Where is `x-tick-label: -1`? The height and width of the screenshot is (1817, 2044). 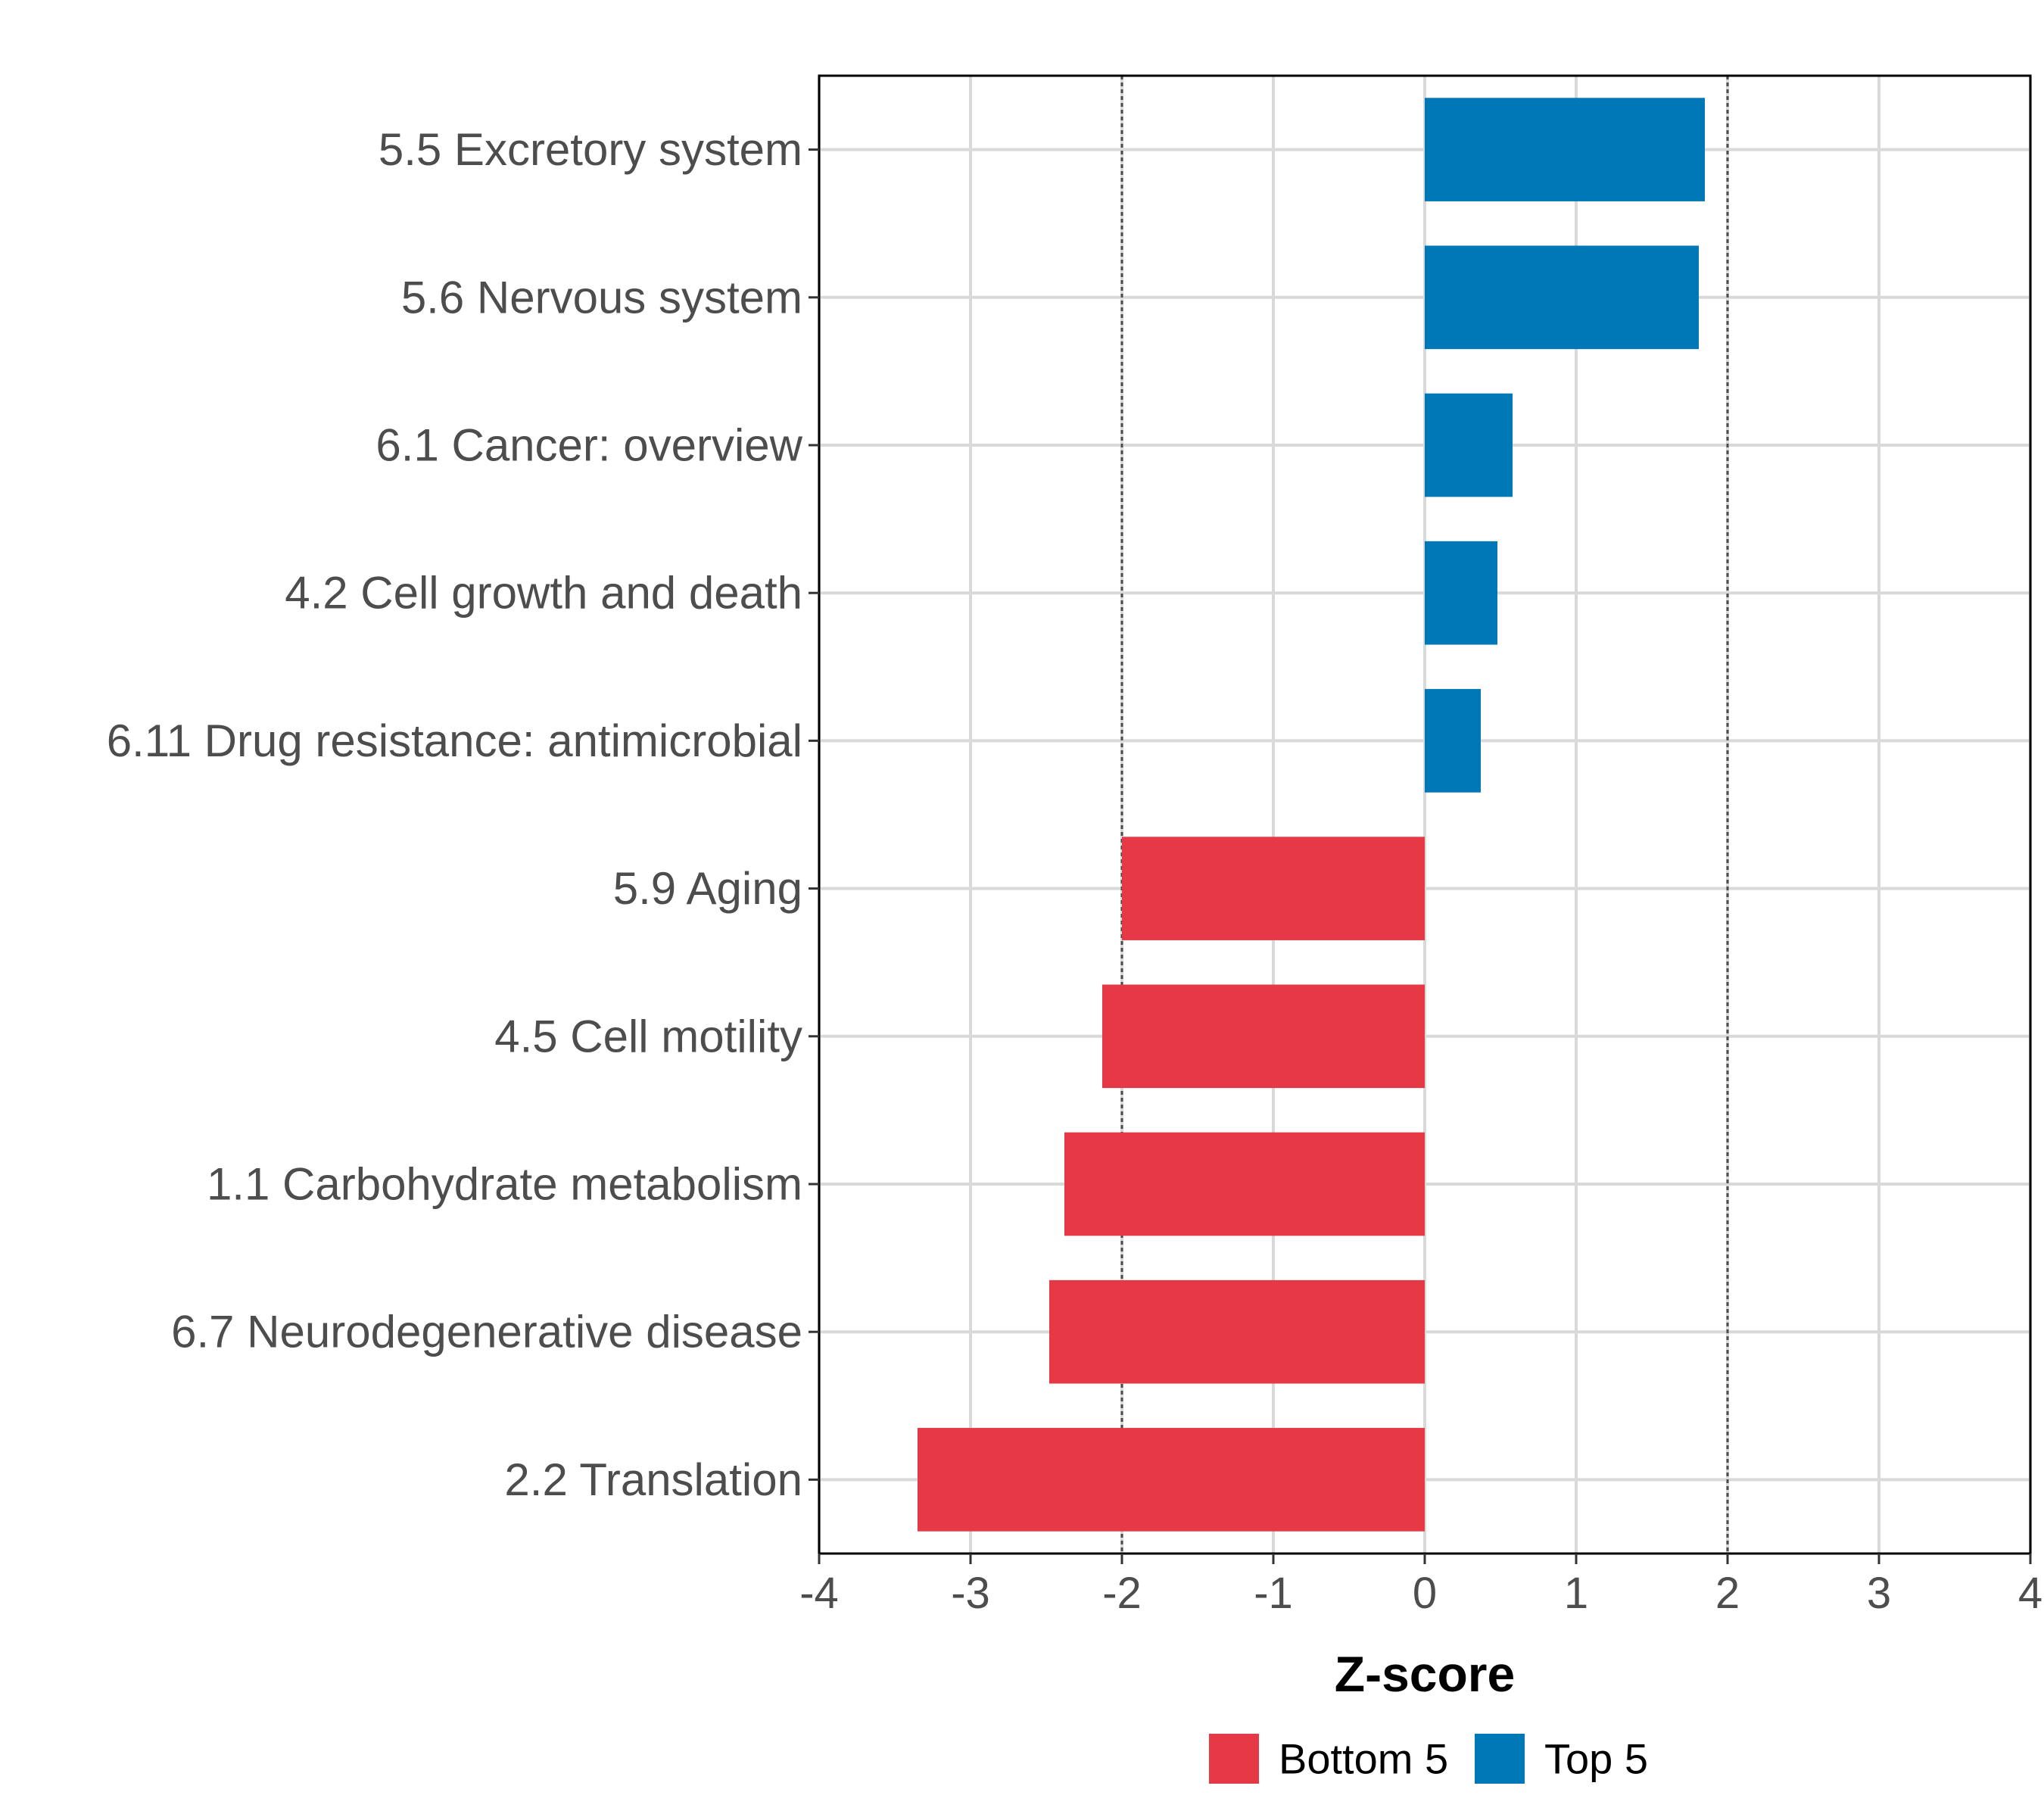 x-tick-label: -1 is located at coordinates (1273, 1593).